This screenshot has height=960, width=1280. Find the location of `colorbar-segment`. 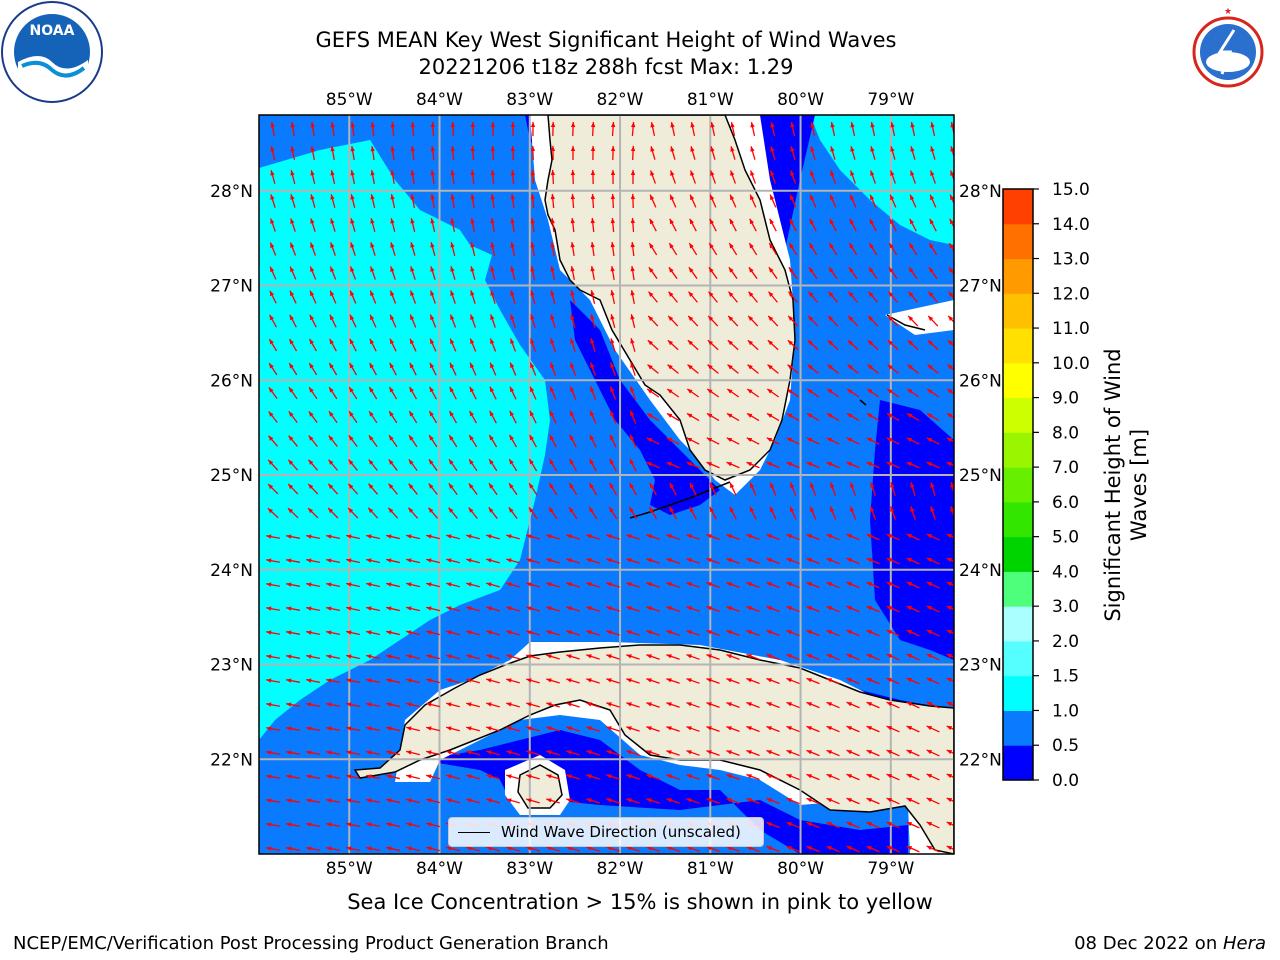

colorbar-segment is located at coordinates (1018, 380).